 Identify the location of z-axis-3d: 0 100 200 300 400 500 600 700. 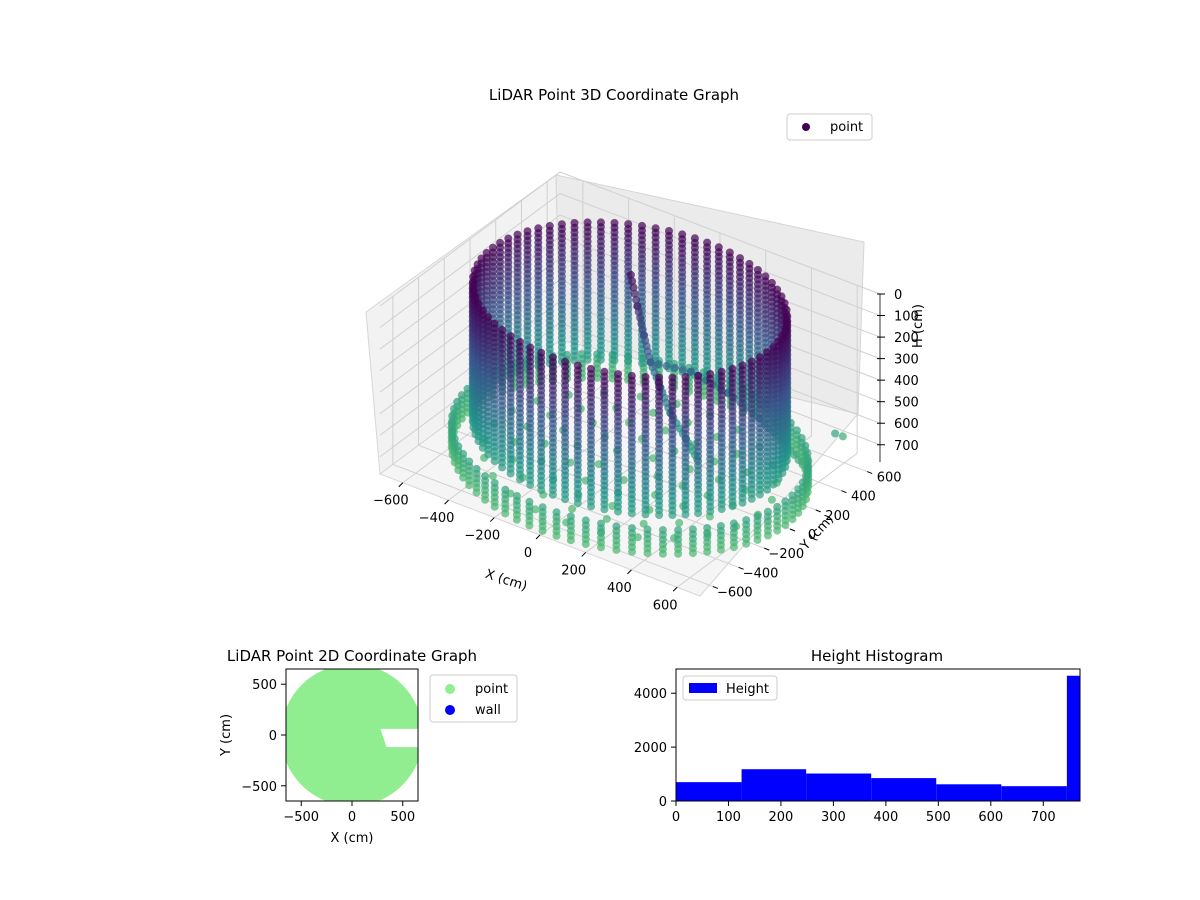
(898, 375).